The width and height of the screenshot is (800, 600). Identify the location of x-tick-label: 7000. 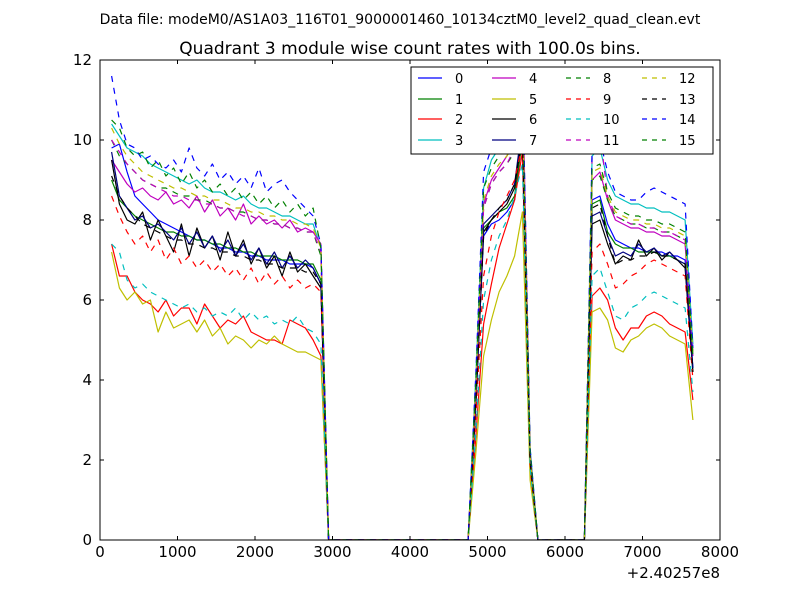
(642, 552).